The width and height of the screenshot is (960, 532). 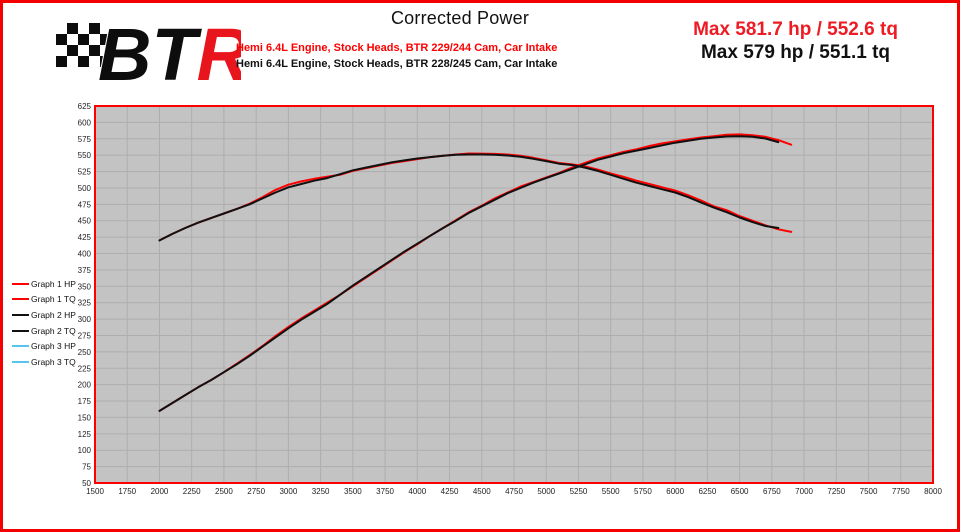 I want to click on legend-item-label: Graph 3 TQ, so click(x=53, y=361).